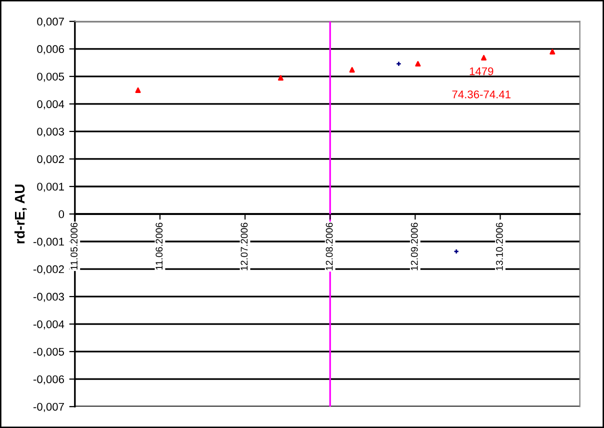  What do you see at coordinates (50, 132) in the screenshot?
I see `y-tick-label: 0,003` at bounding box center [50, 132].